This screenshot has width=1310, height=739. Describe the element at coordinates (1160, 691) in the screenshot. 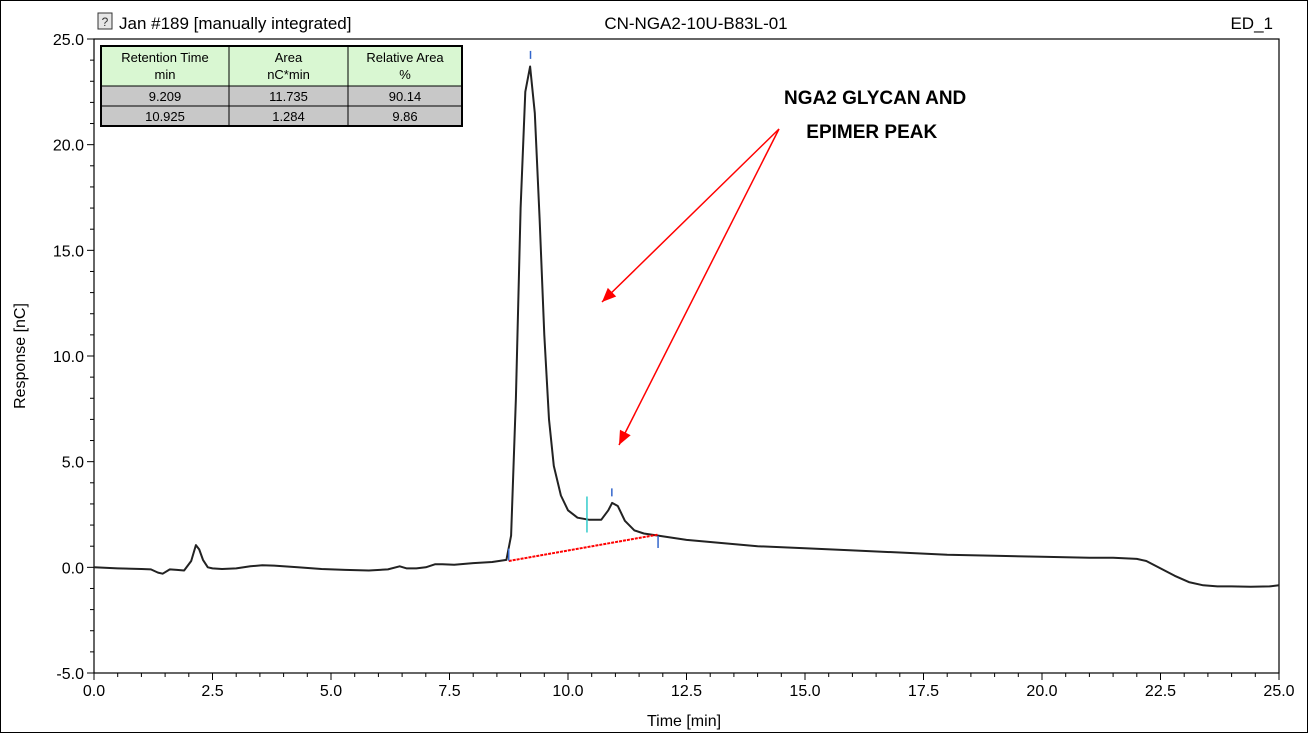

I see `x-tick-label: 22.5` at that location.